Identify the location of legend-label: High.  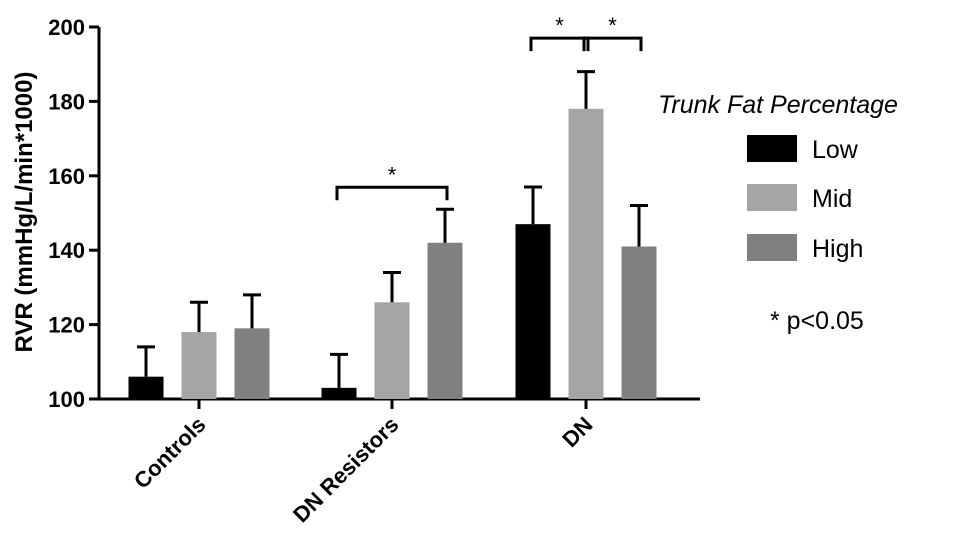
(837, 249).